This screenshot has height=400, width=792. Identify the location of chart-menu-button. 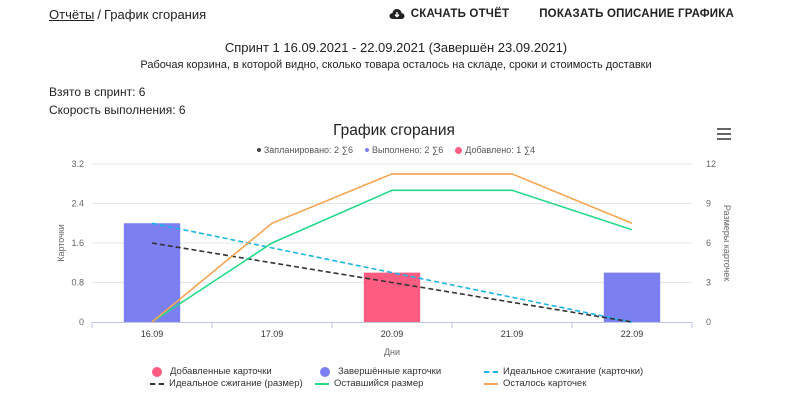
(724, 134).